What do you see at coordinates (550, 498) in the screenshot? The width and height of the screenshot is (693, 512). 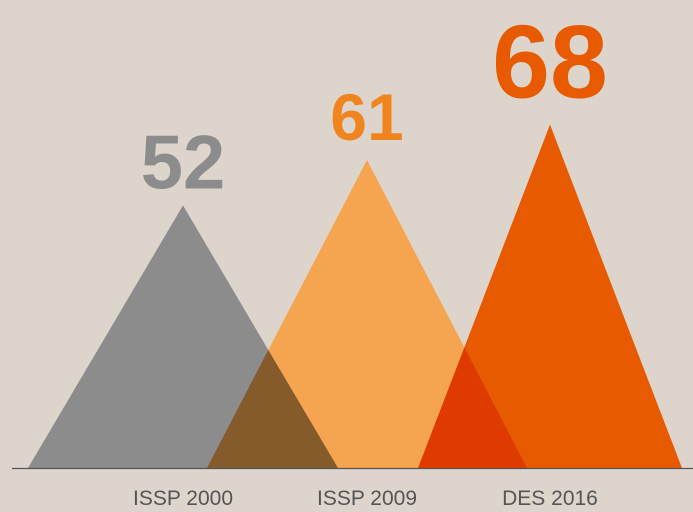 I see `category-label: DES 2016` at bounding box center [550, 498].